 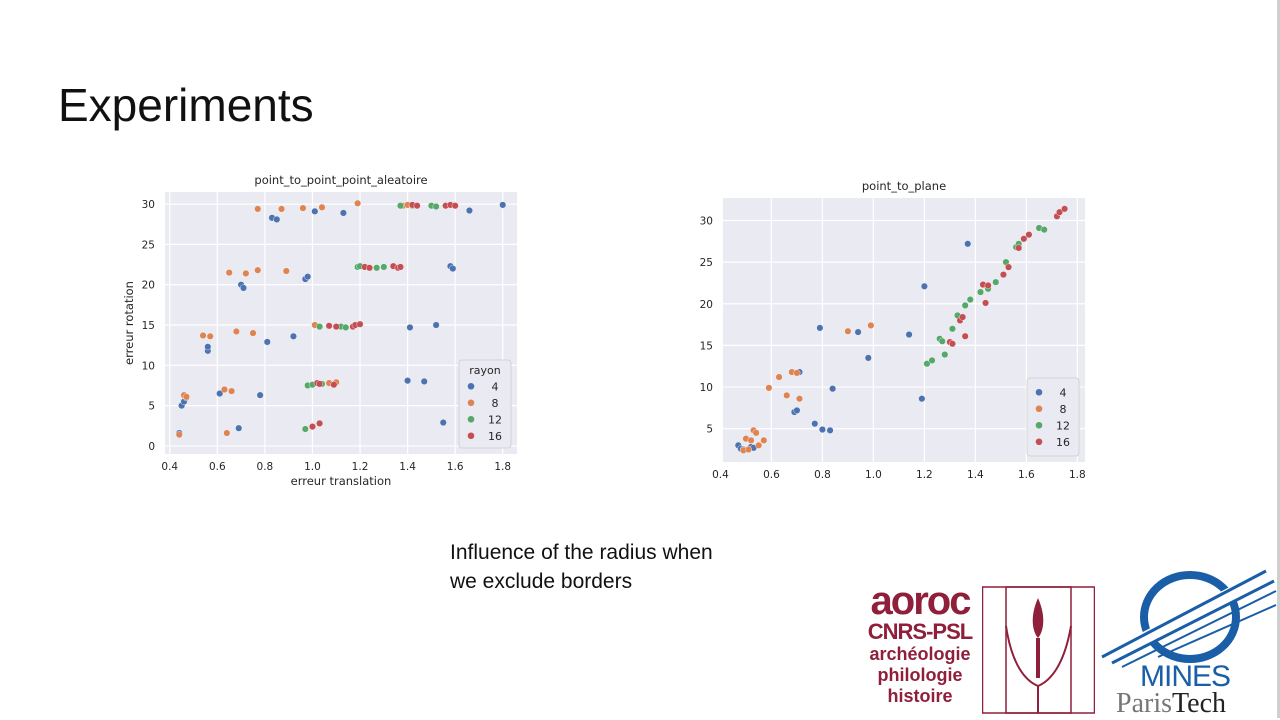 What do you see at coordinates (340, 180) in the screenshot?
I see `chart-title: point_to_point_point_aleatoire` at bounding box center [340, 180].